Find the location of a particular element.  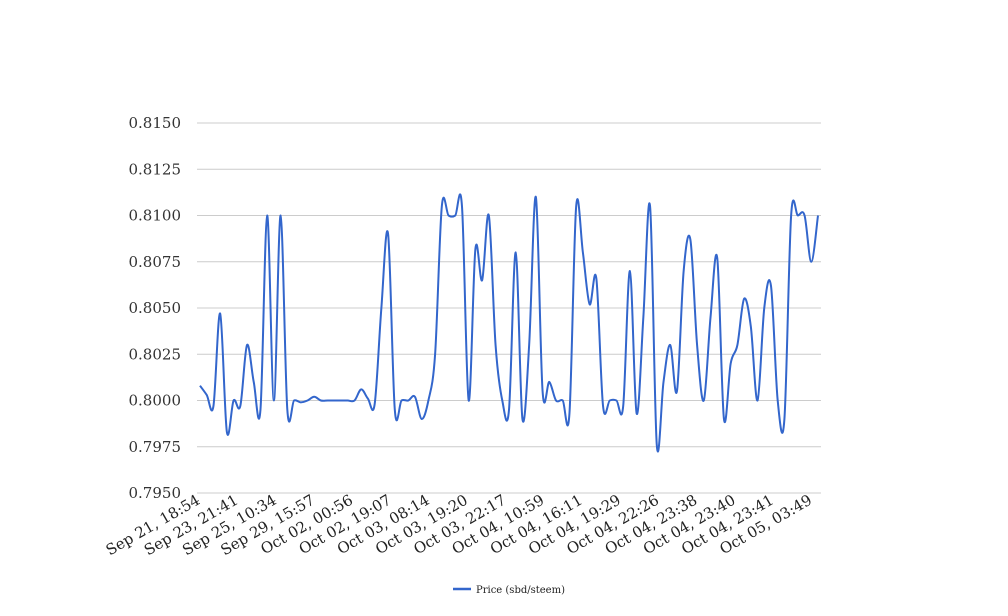

y-tick-label: 0.7950 is located at coordinates (155, 493).